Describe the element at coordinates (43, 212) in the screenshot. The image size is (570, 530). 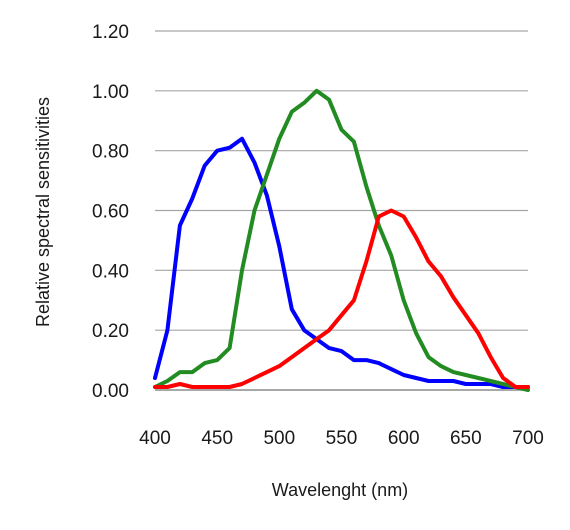
I see `y-axis-title: Relative spectral sensitivities` at that location.